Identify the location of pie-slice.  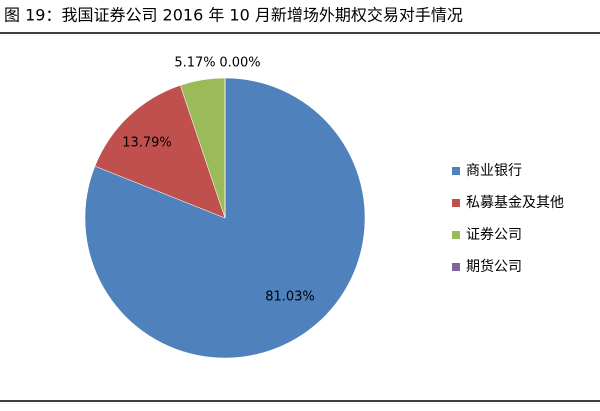
(160, 152).